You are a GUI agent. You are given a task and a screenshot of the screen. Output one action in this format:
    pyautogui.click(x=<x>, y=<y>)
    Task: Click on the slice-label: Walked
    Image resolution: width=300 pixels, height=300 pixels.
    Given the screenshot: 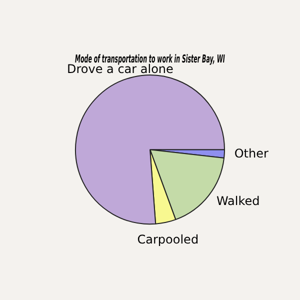 What is the action you would take?
    pyautogui.click(x=238, y=201)
    